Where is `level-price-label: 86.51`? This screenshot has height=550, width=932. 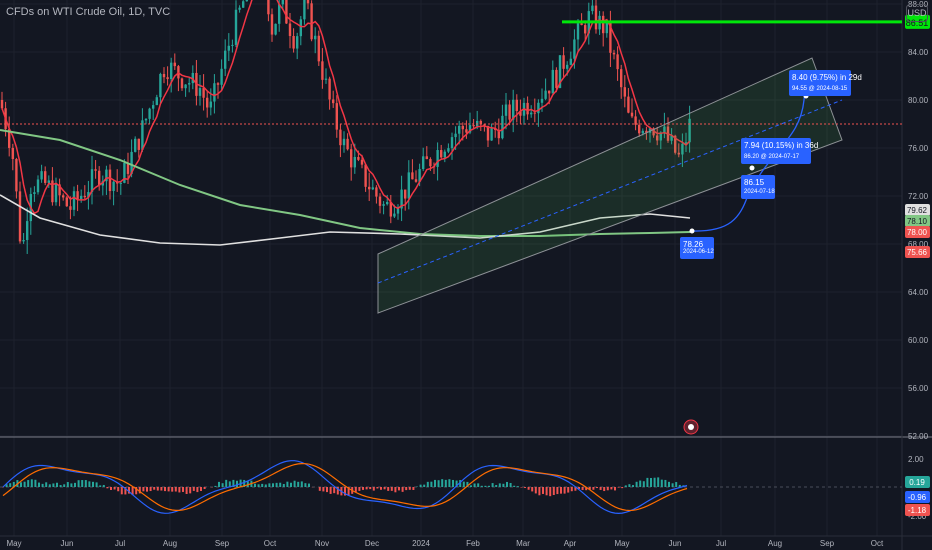 level-price-label: 86.51 is located at coordinates (917, 23).